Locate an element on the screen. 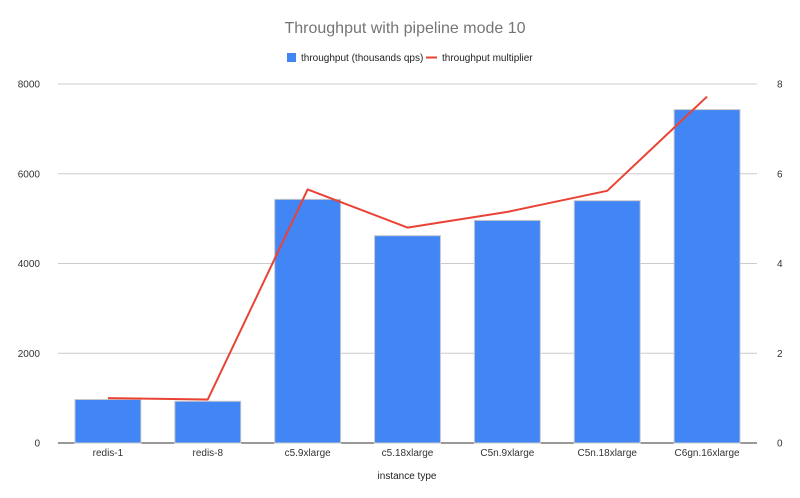  x-tick-label: c5.9xlarge is located at coordinates (308, 453).